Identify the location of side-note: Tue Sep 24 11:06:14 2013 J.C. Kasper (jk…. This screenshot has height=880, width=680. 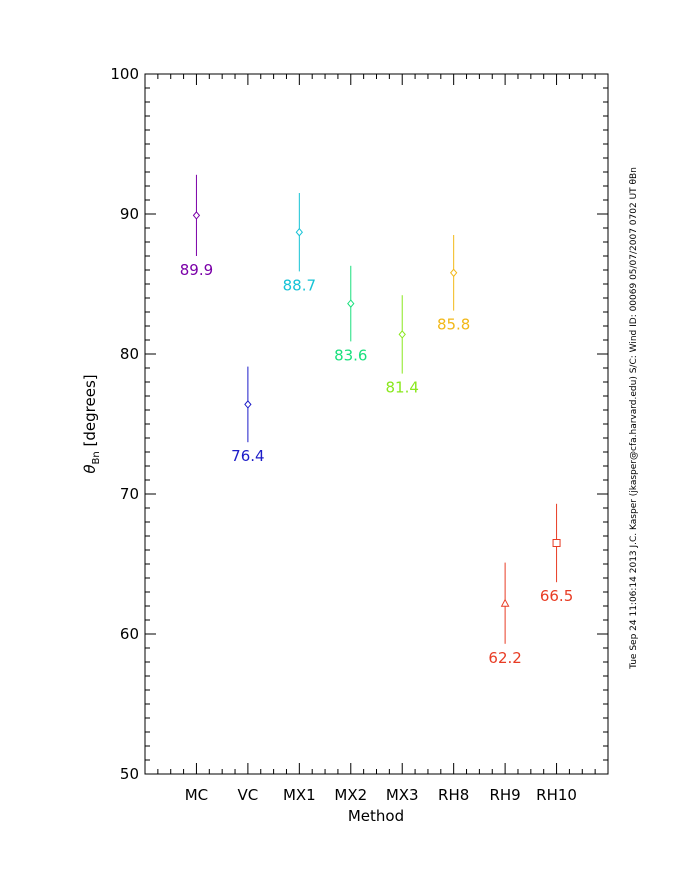
(634, 418).